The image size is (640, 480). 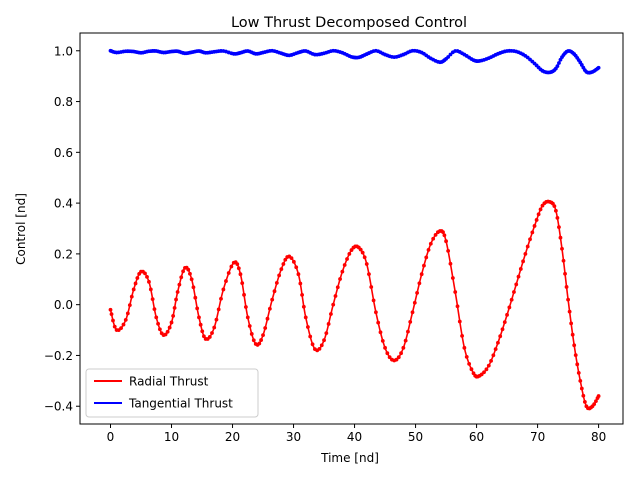 I want to click on y-tick-label: 0.2, so click(x=63, y=254).